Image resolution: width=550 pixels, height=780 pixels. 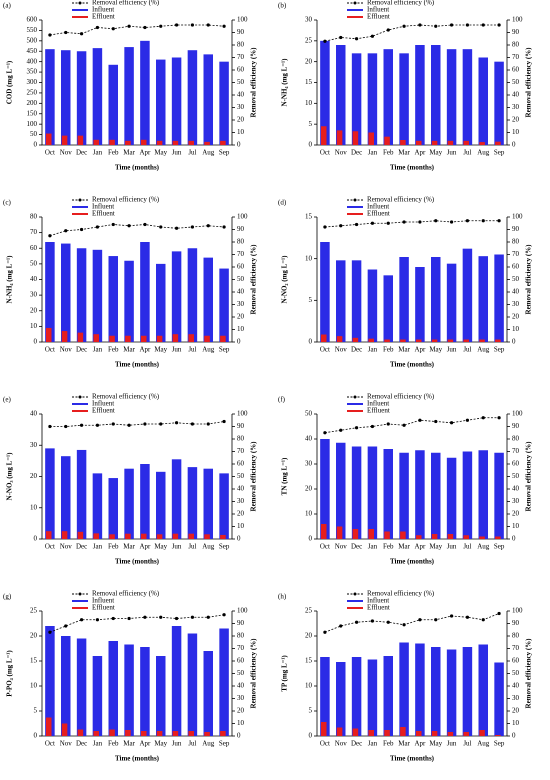 What do you see at coordinates (32, 20) in the screenshot?
I see `y-tick-label: 600` at bounding box center [32, 20].